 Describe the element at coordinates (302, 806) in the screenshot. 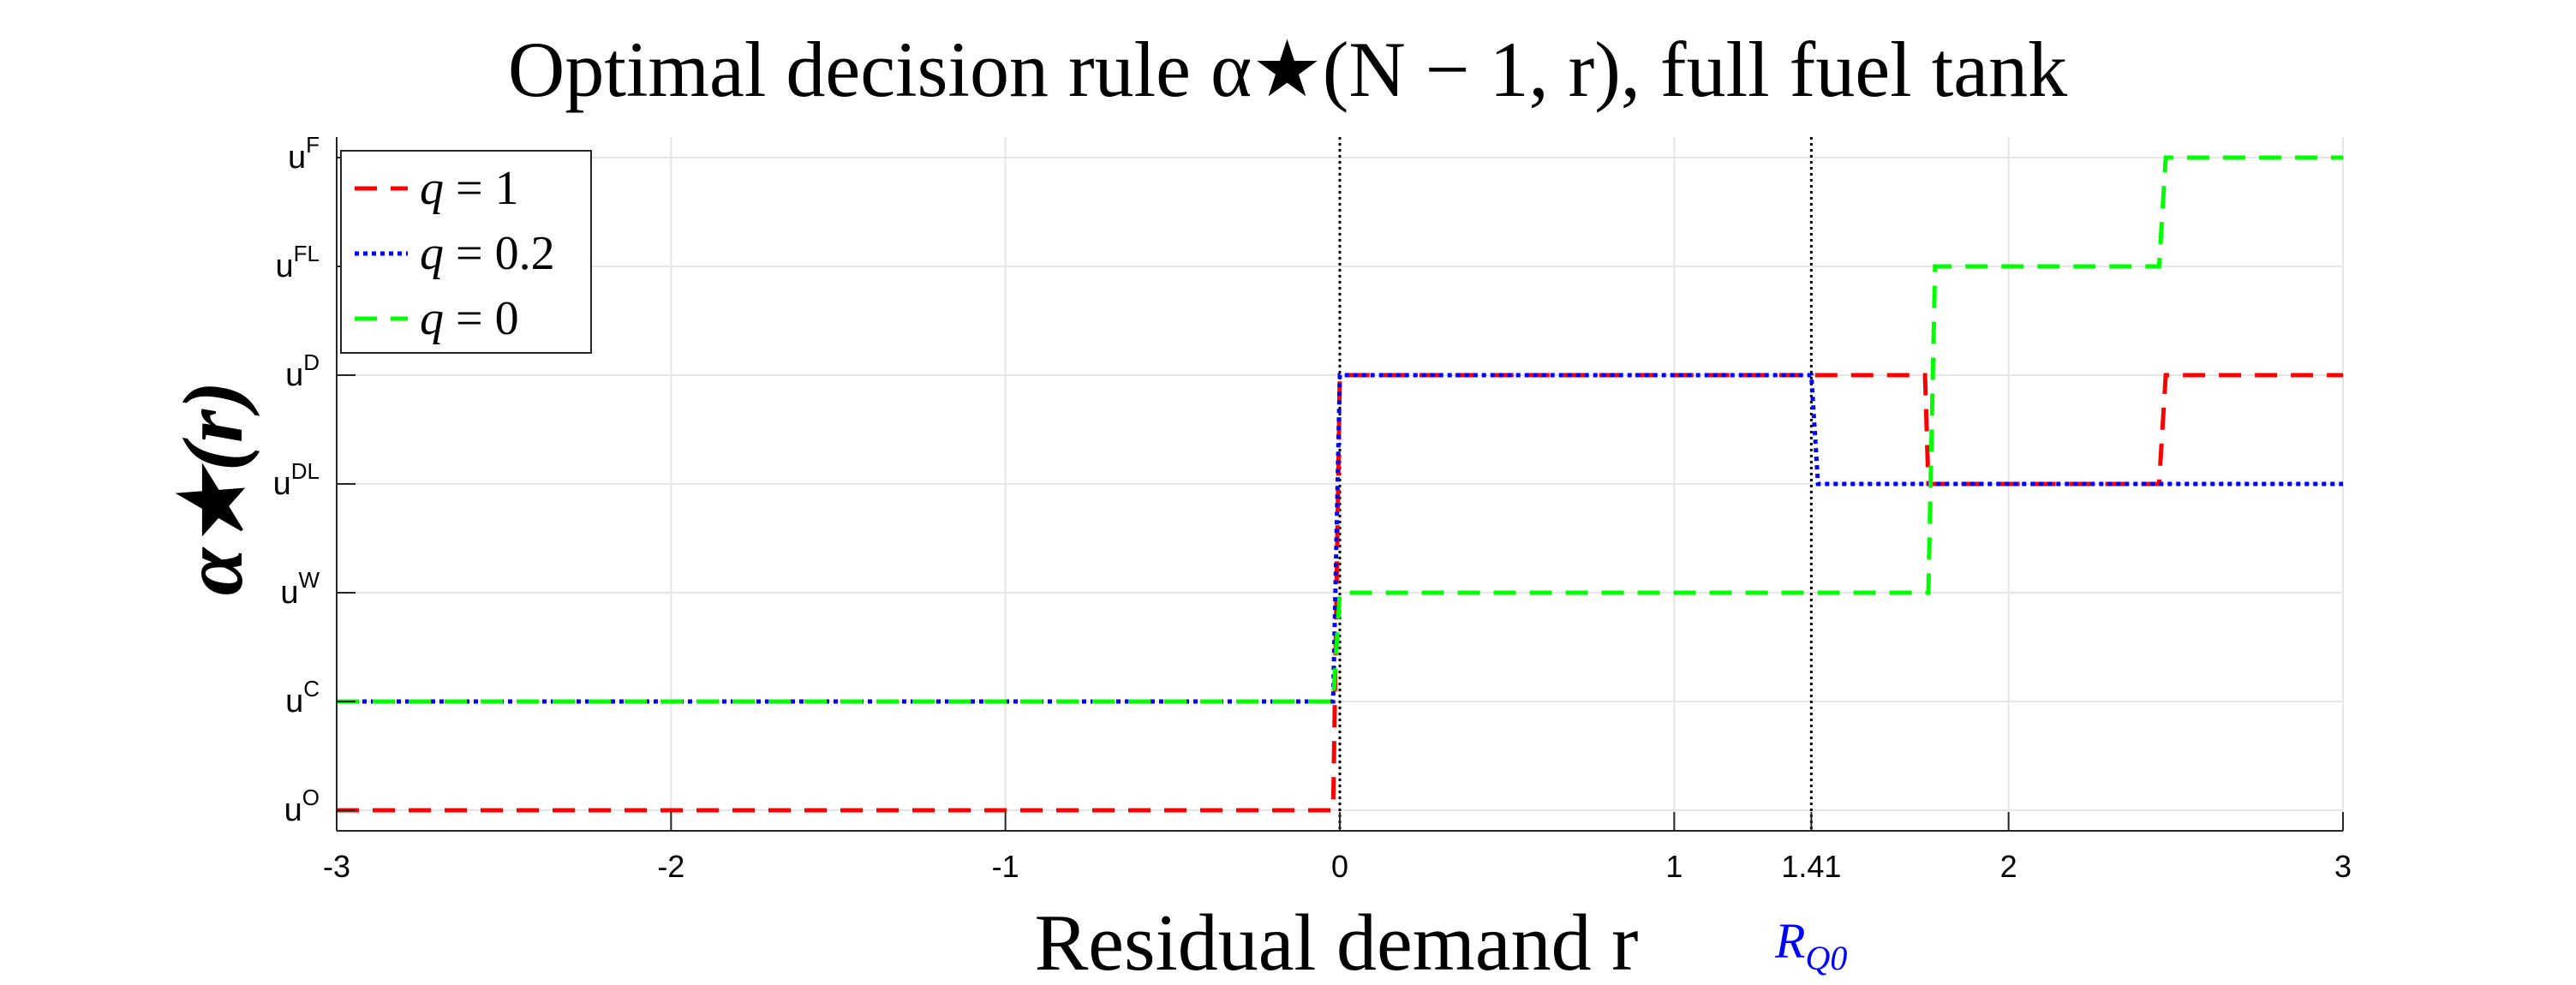

I see `y-tick-label: uO` at that location.